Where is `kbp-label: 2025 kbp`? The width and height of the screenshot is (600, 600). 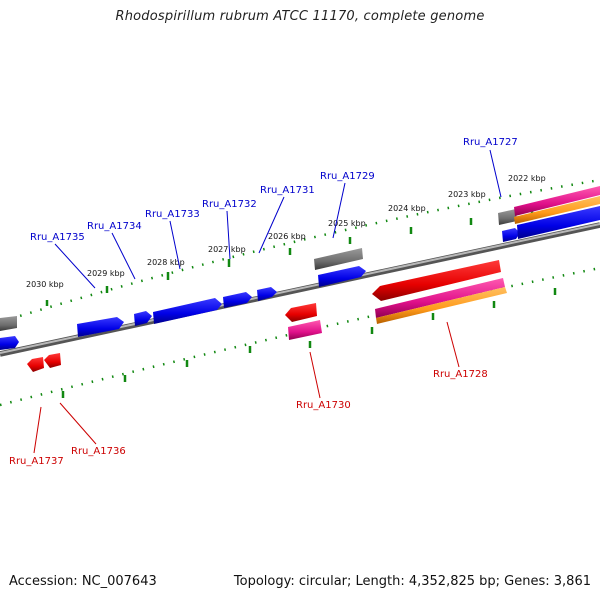 kbp-label: 2025 kbp is located at coordinates (347, 223).